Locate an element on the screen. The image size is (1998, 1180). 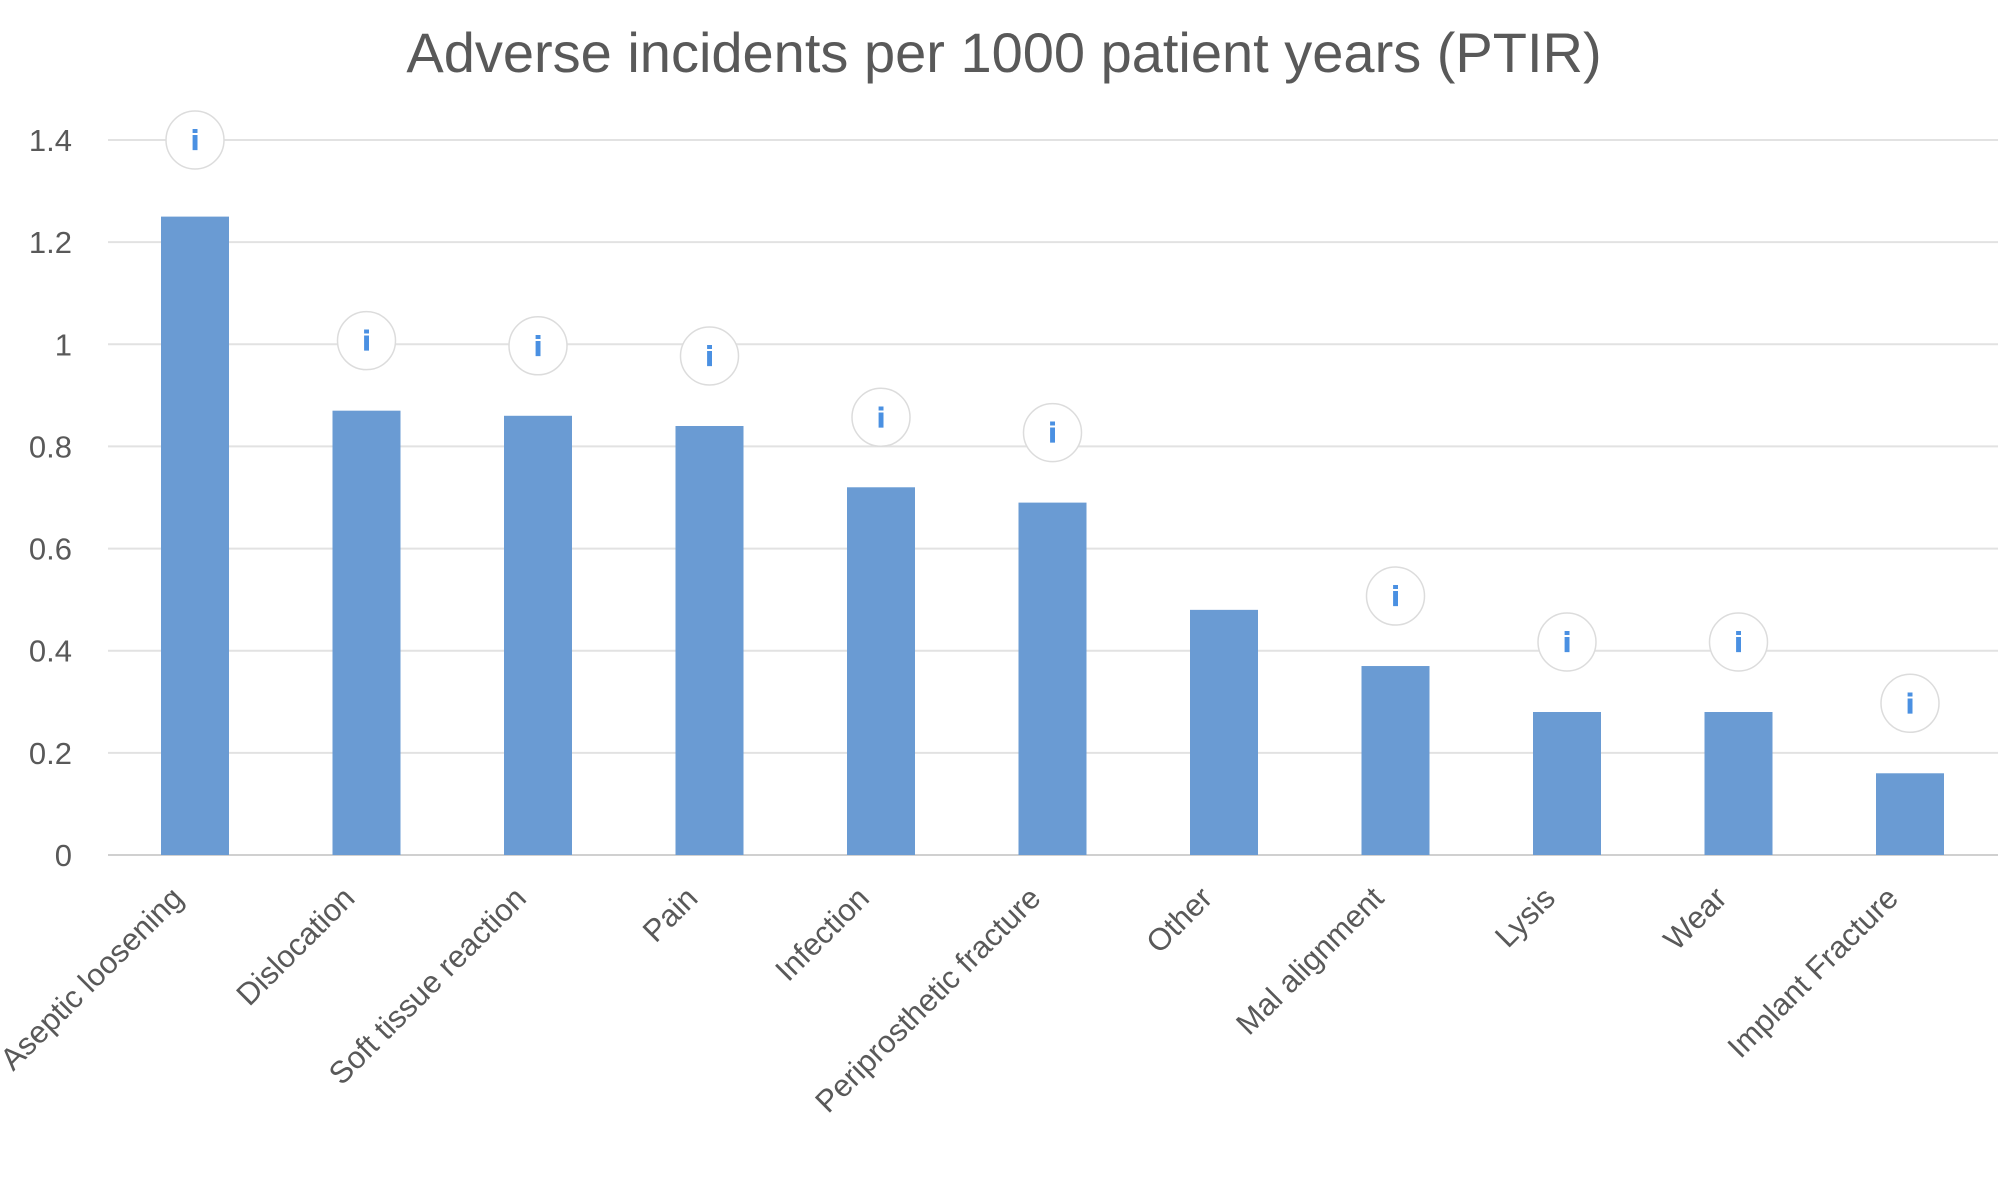
y-tick-label: 0.6 is located at coordinates (50, 549).